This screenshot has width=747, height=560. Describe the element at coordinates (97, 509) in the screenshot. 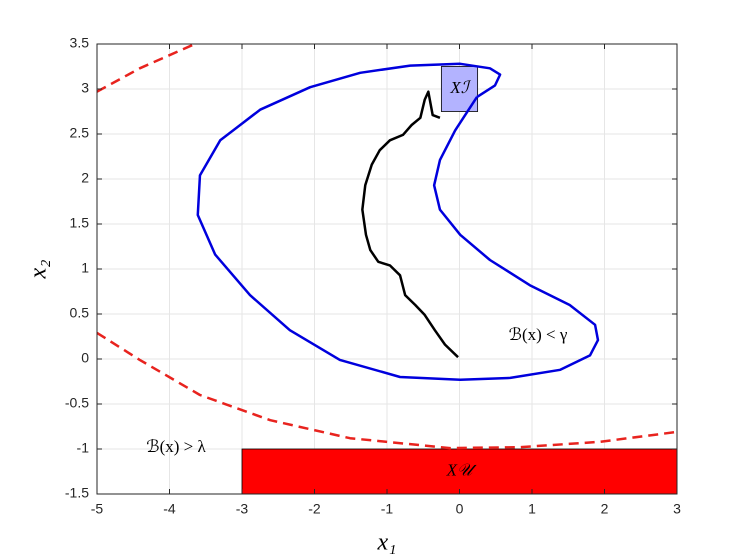

I see `x-tick-label: -5` at that location.